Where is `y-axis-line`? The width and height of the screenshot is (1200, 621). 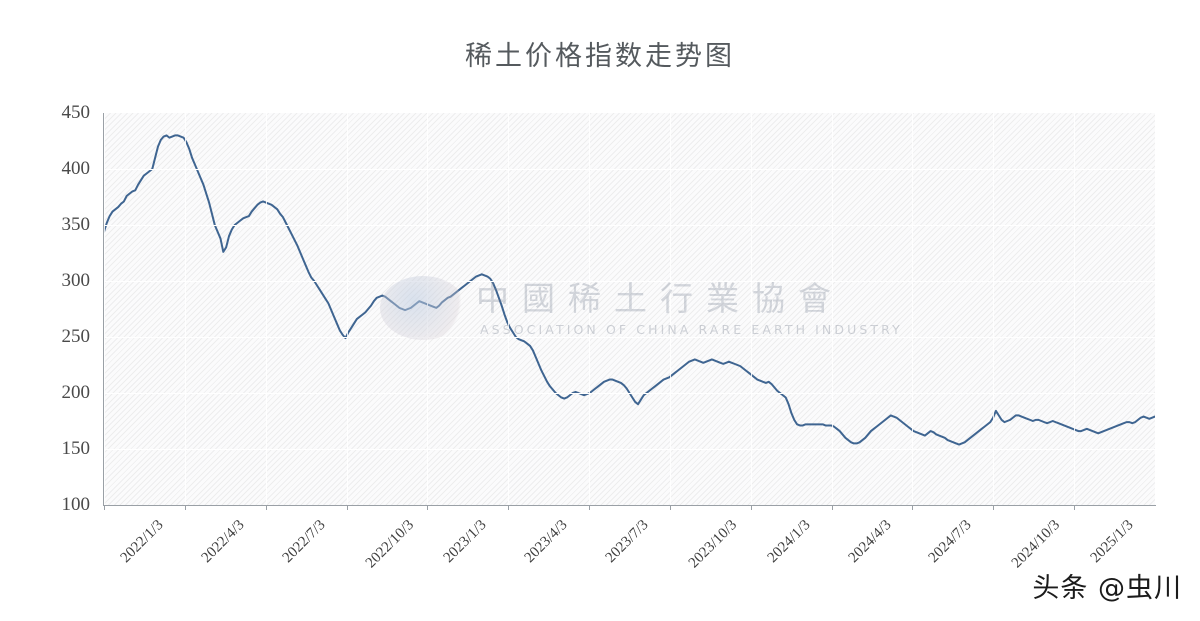
y-axis-line is located at coordinates (103, 309).